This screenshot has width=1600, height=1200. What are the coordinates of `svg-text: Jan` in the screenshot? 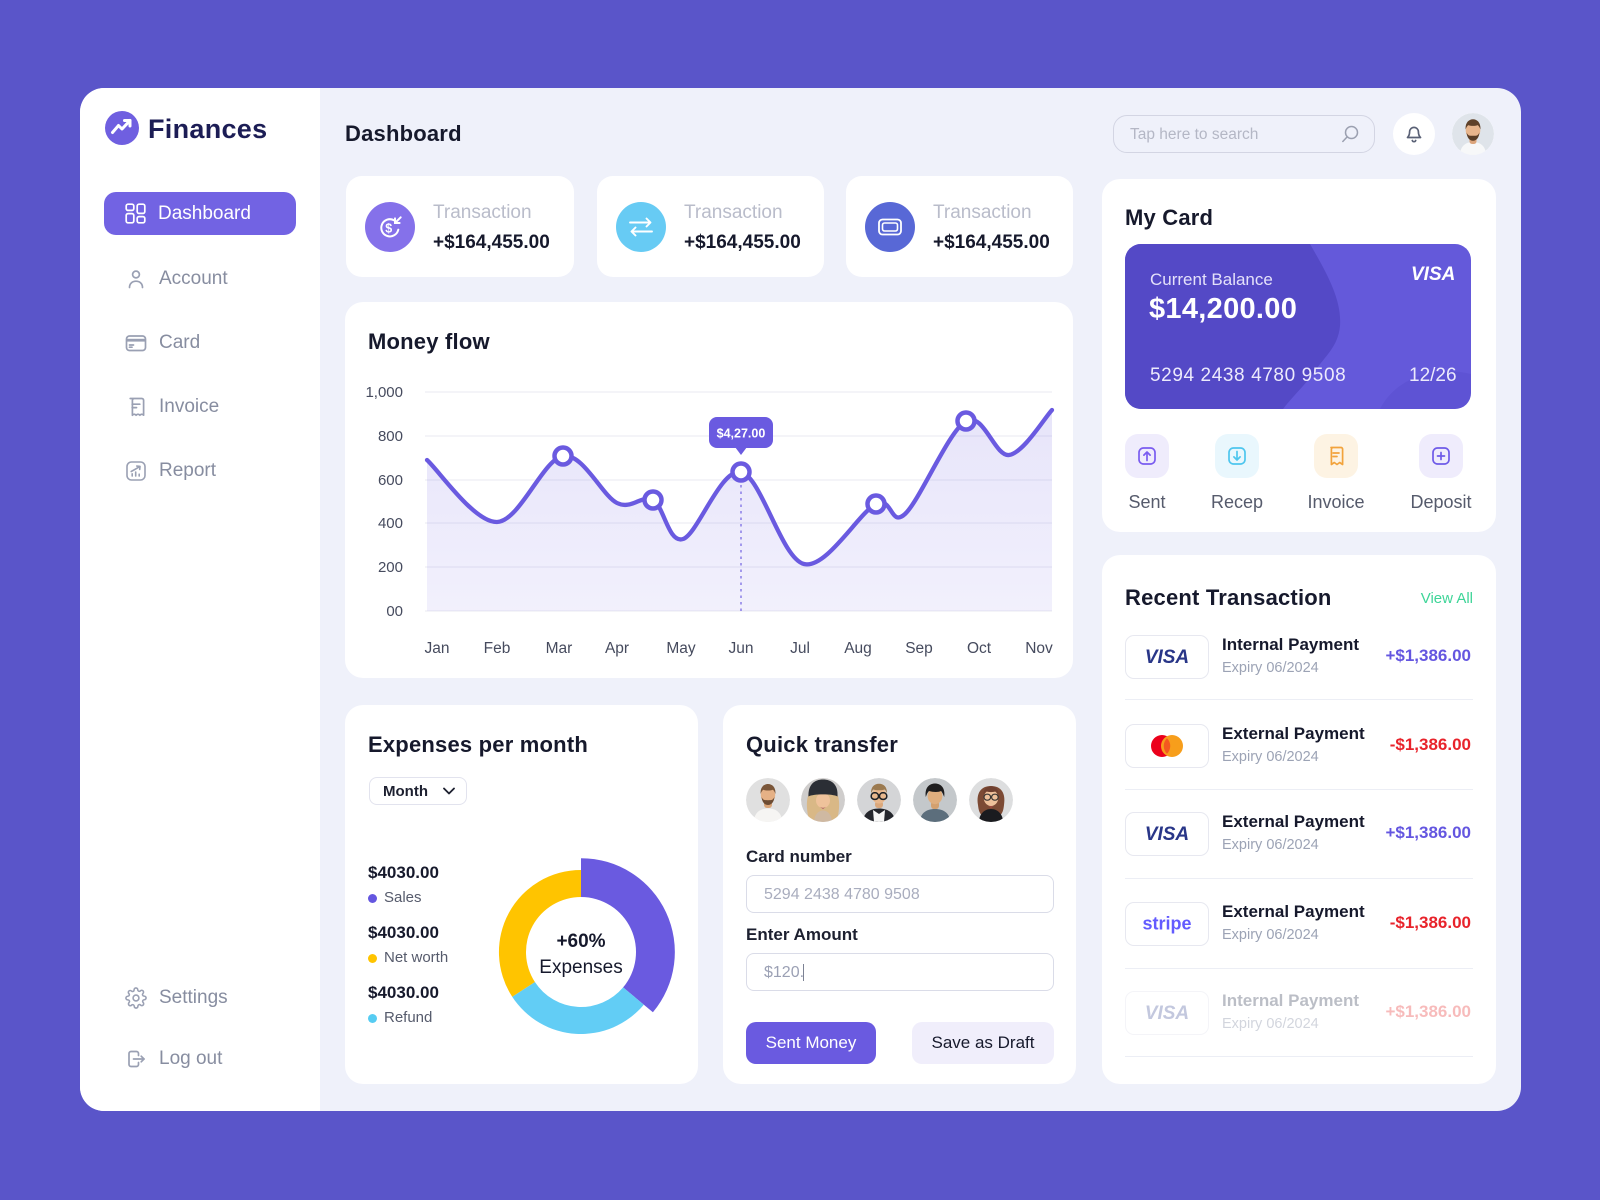 It's located at (437, 648).